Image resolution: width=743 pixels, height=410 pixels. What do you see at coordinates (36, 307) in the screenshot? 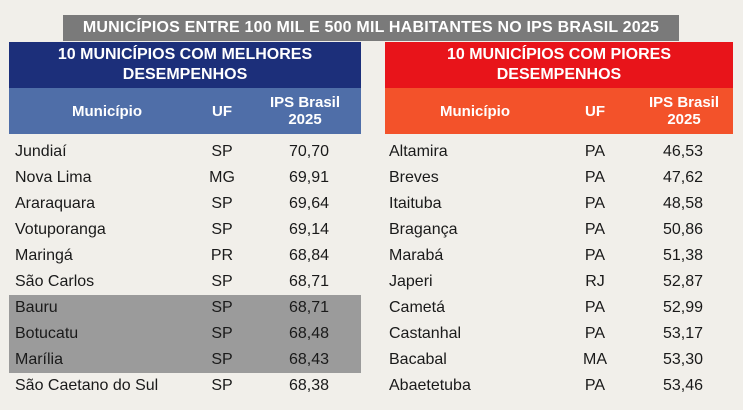
I see `municipio-cell: Bauru` at bounding box center [36, 307].